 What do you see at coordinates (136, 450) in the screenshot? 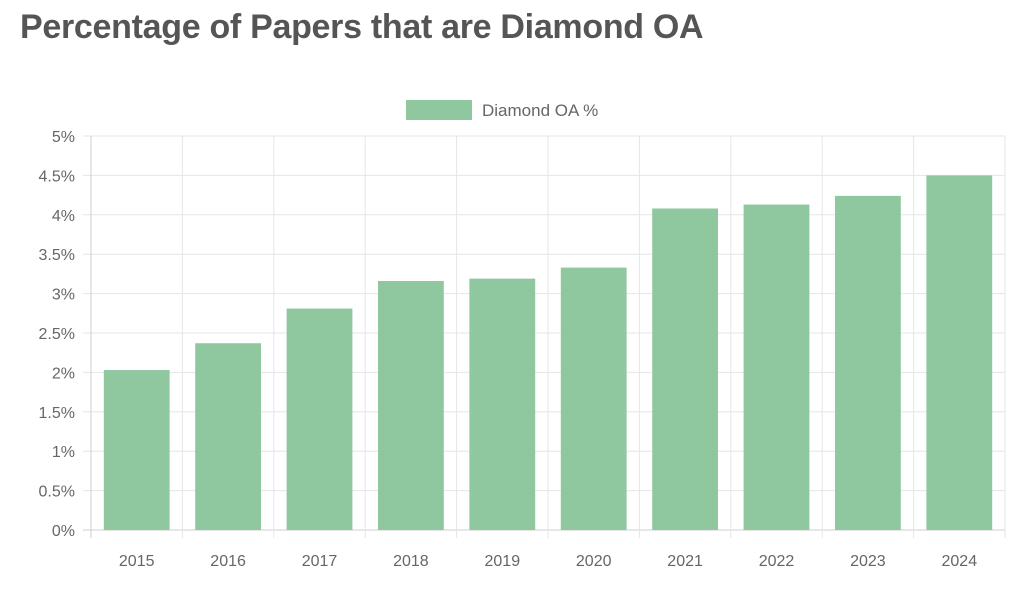
I see `bar-2015` at bounding box center [136, 450].